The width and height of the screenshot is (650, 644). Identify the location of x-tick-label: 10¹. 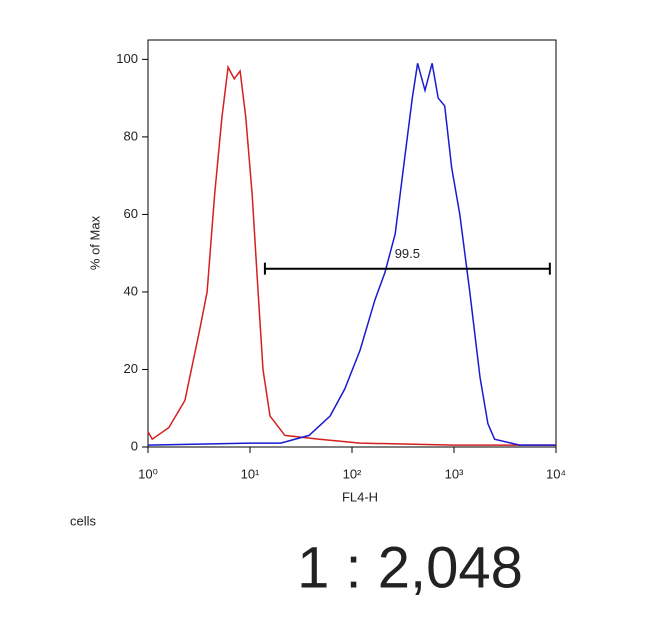
(250, 473).